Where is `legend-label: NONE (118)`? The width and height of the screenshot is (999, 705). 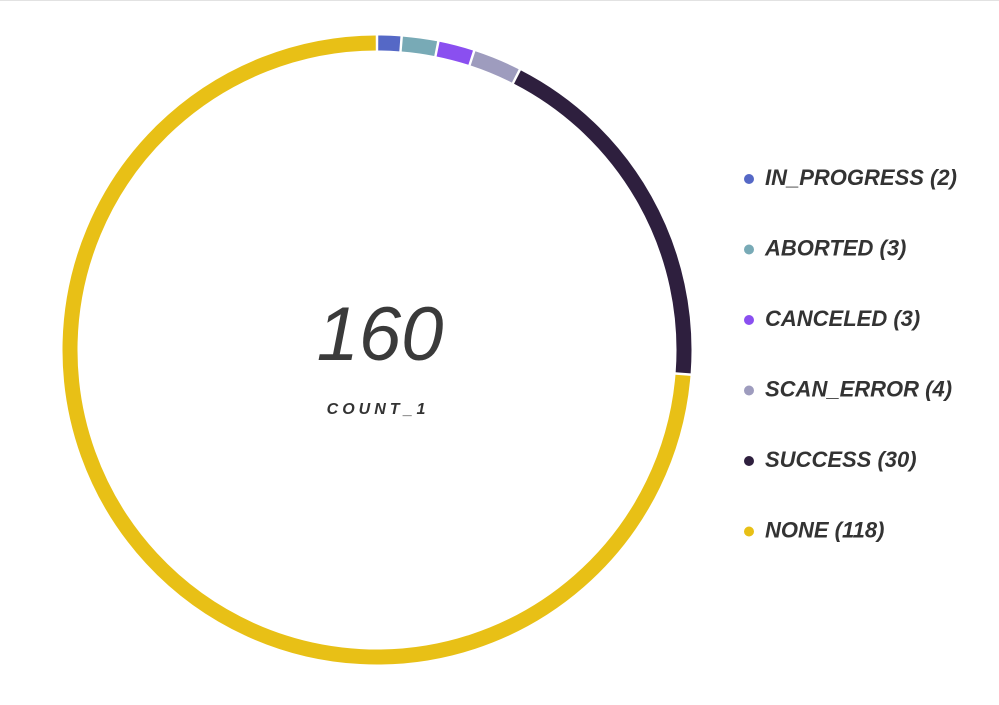 legend-label: NONE (118) is located at coordinates (824, 529).